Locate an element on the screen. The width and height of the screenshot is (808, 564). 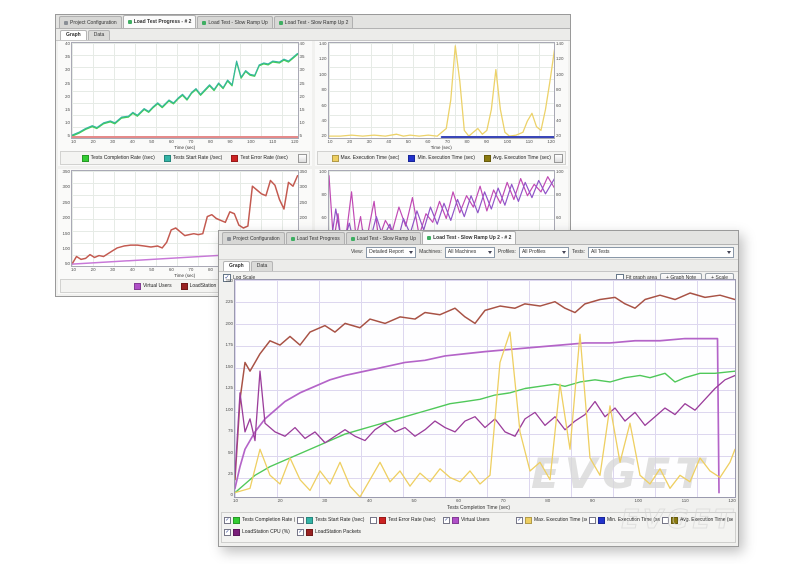
legend-item-max-execution-time-sec: ✓ Max. Execution Time (sec) is located at coordinates (551, 520).